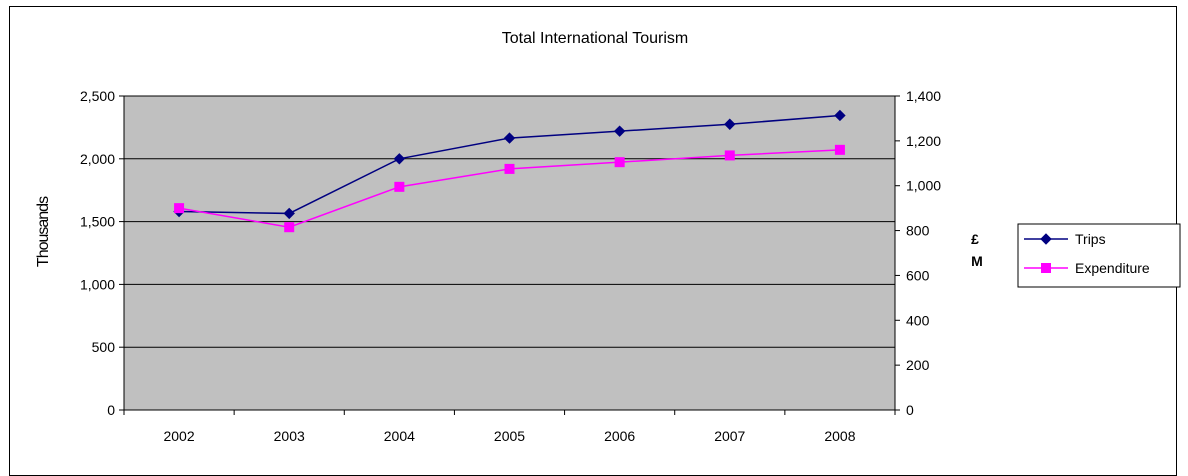 This screenshot has height=476, width=1188. Describe the element at coordinates (1046, 239) in the screenshot. I see `legend-marker-trips` at that location.